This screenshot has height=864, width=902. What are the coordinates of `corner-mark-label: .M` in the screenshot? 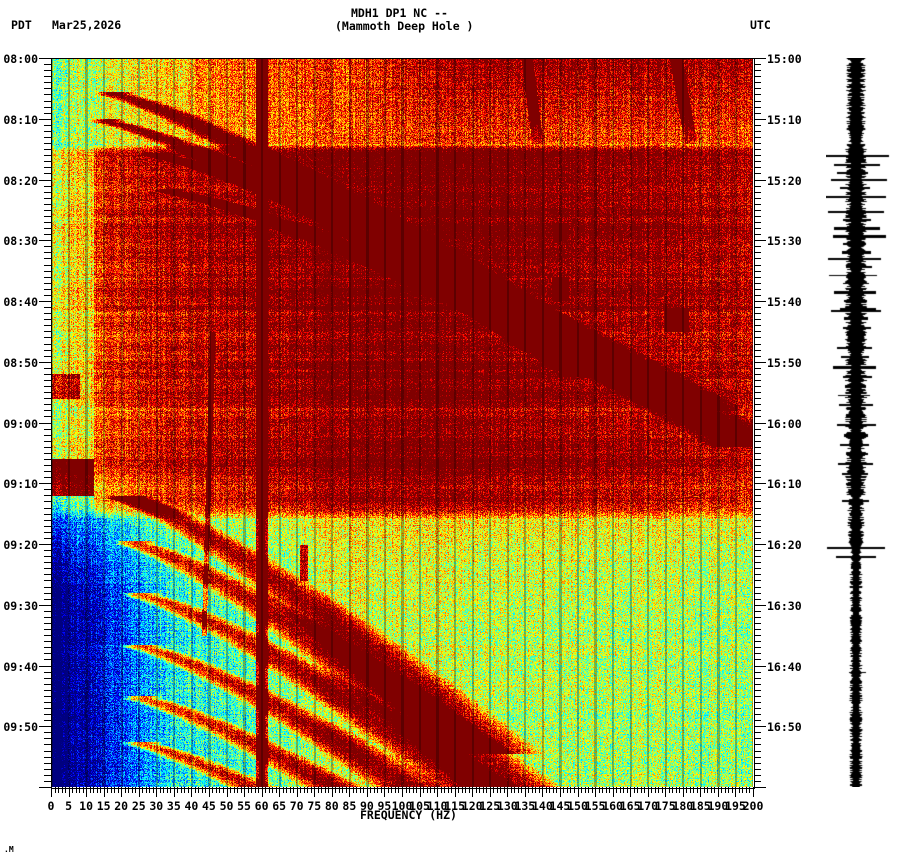 It's located at (9, 849).